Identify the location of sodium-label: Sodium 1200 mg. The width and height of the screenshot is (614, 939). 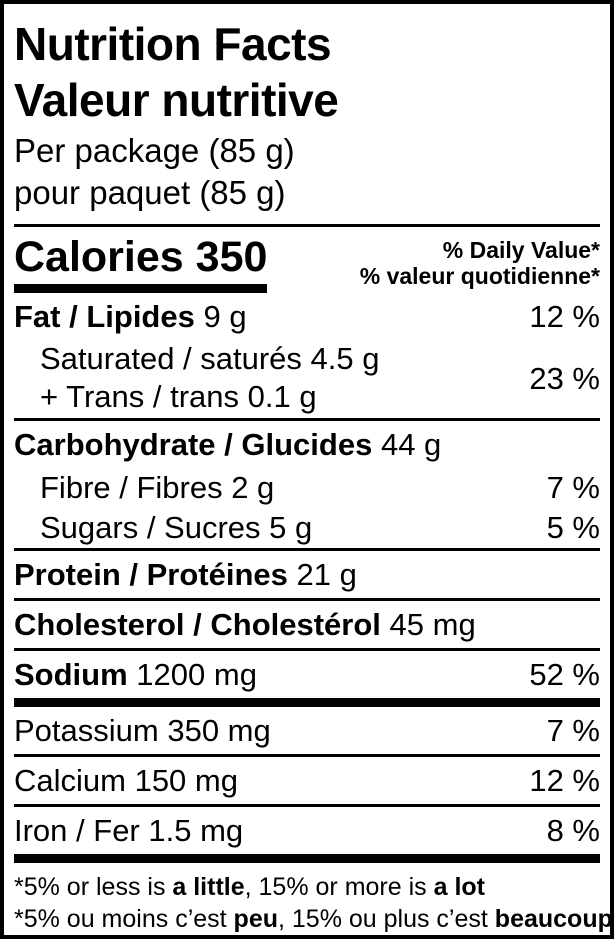
(135, 674).